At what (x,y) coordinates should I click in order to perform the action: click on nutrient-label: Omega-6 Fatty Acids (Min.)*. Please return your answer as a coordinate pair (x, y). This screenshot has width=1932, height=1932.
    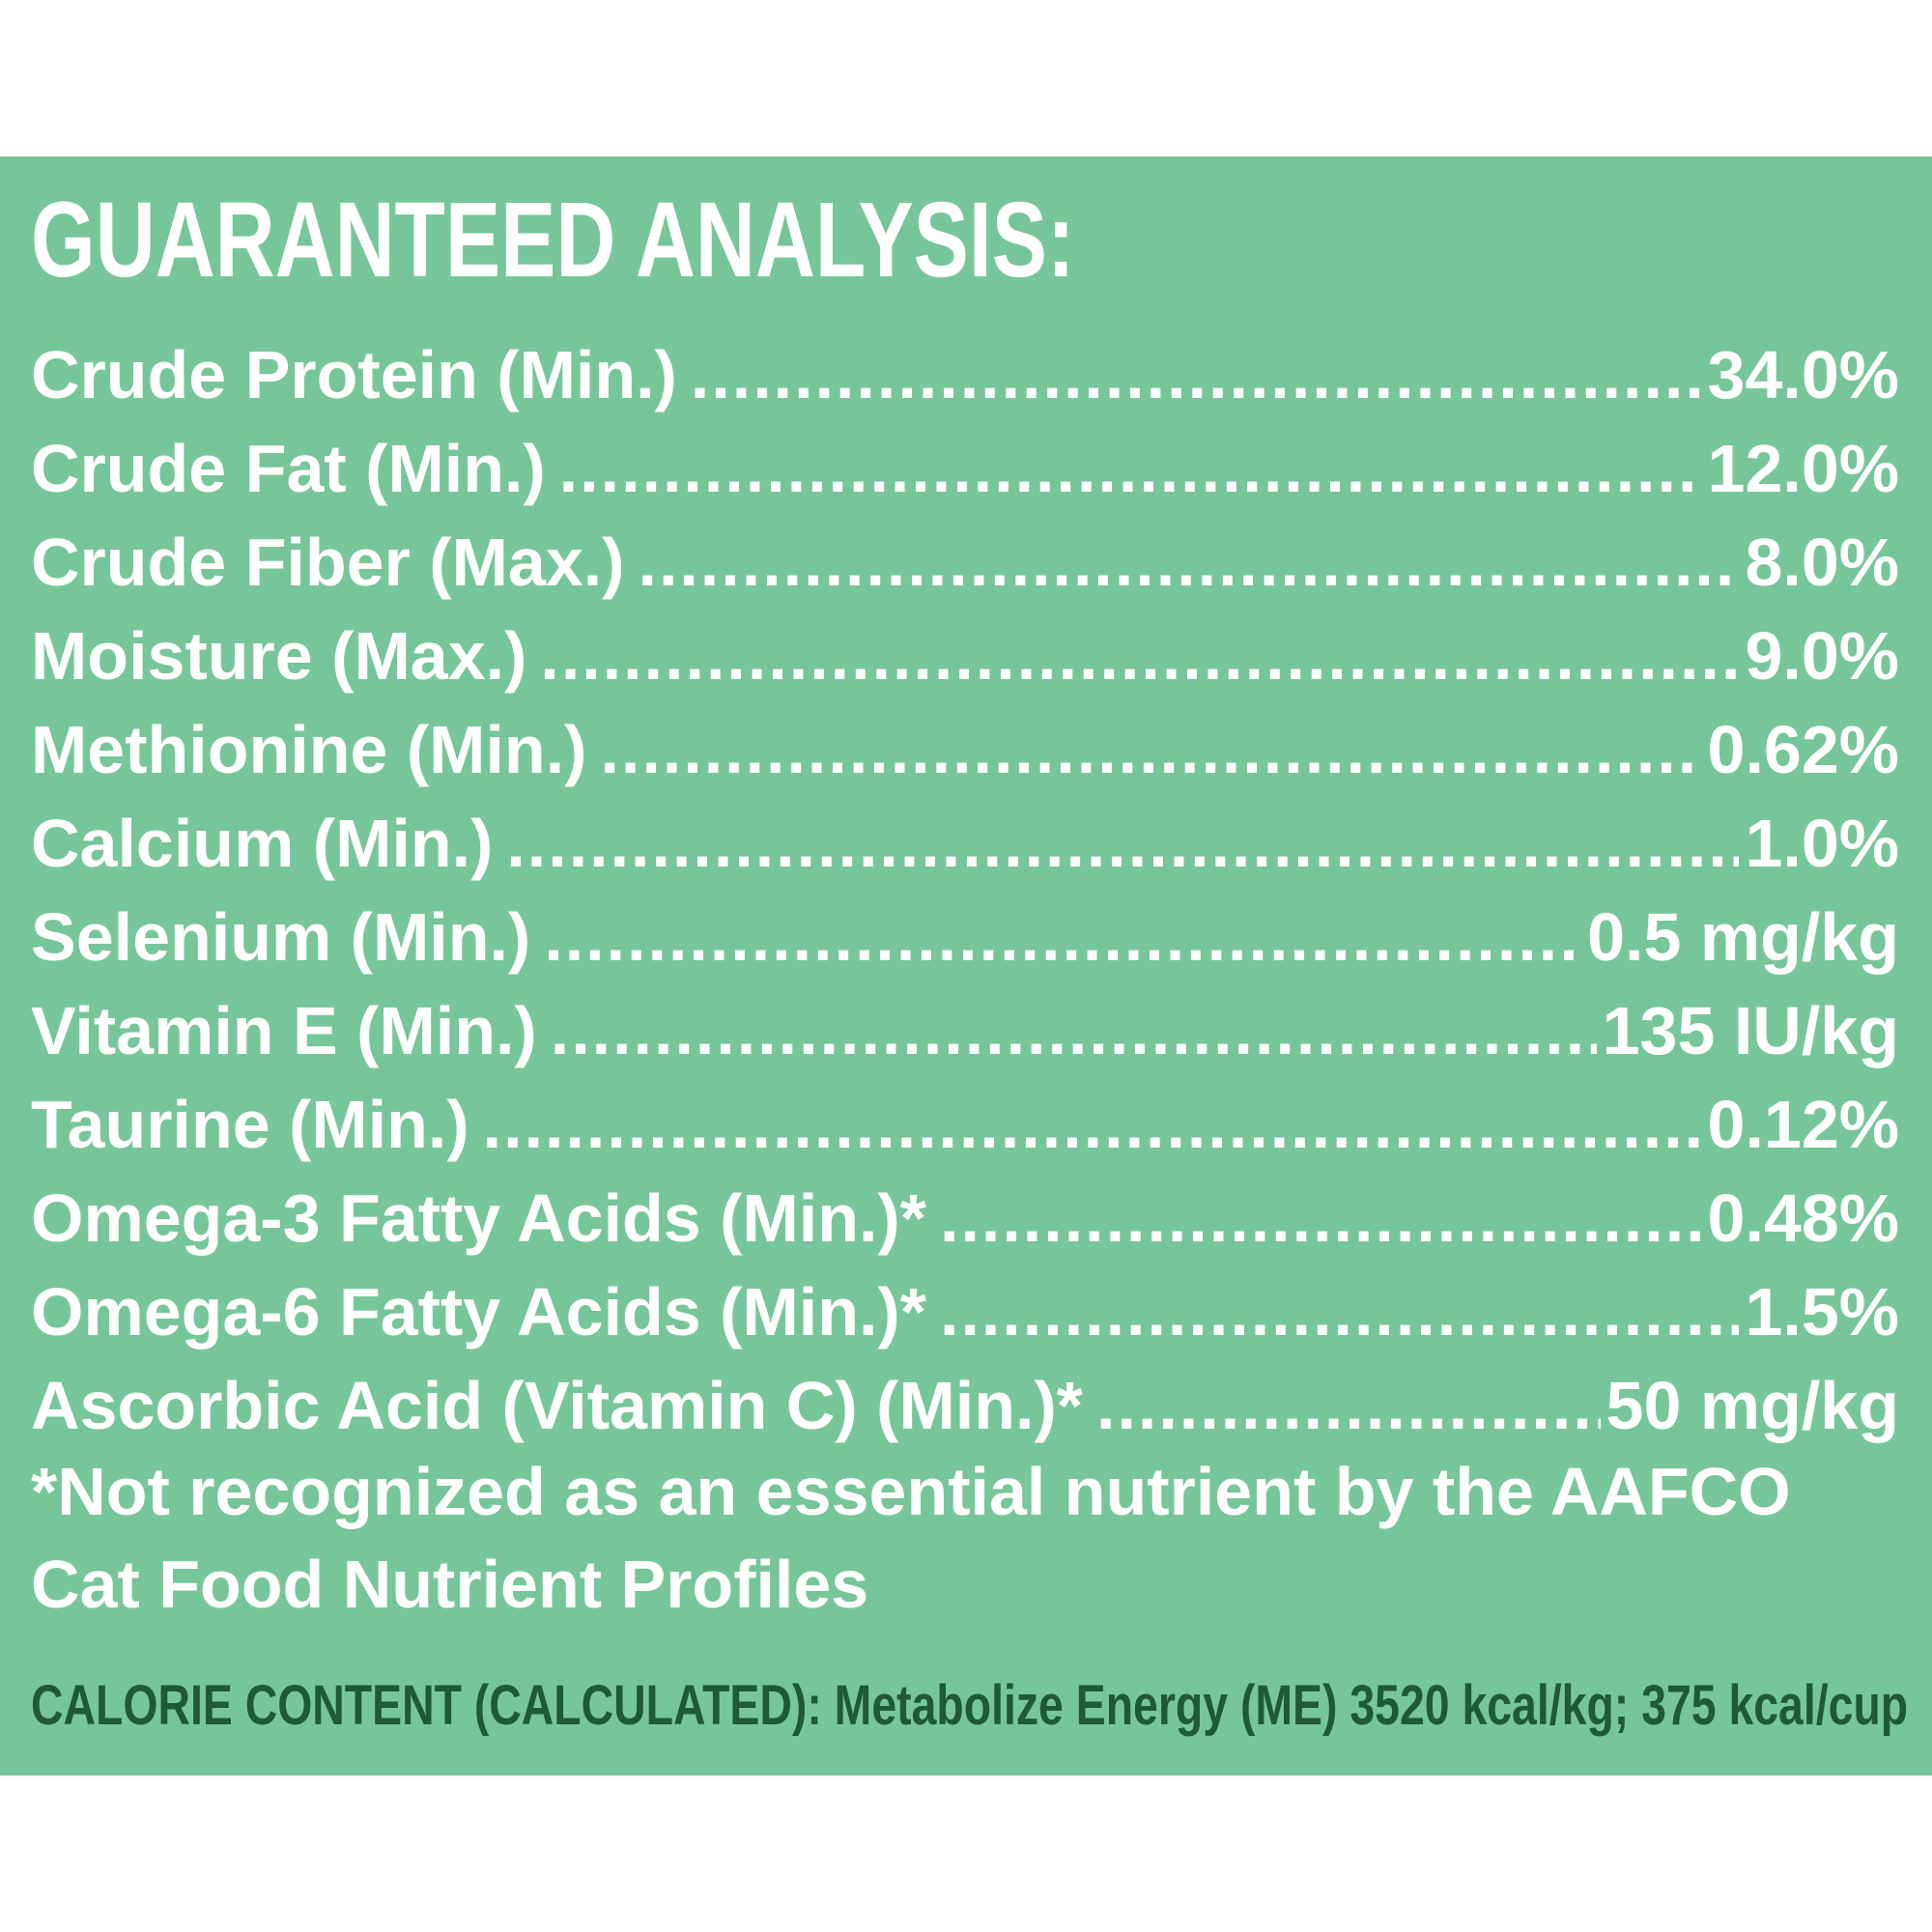
    Looking at the image, I should click on (478, 1312).